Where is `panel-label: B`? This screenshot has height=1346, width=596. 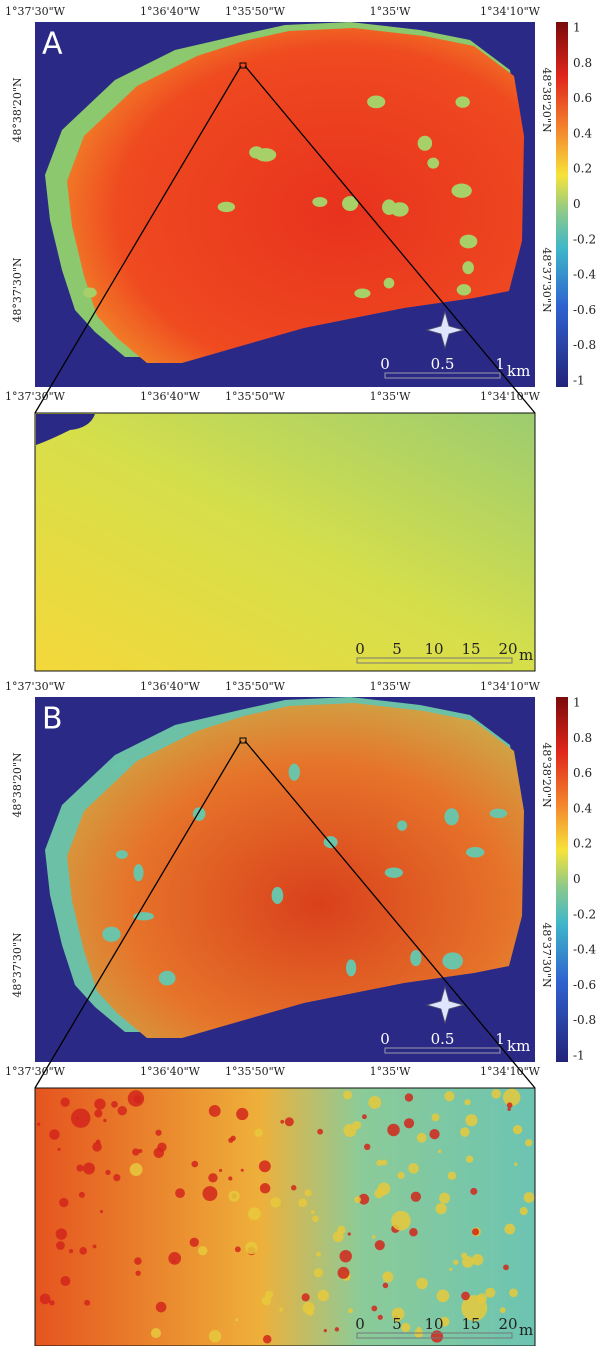
panel-label: B is located at coordinates (52, 719).